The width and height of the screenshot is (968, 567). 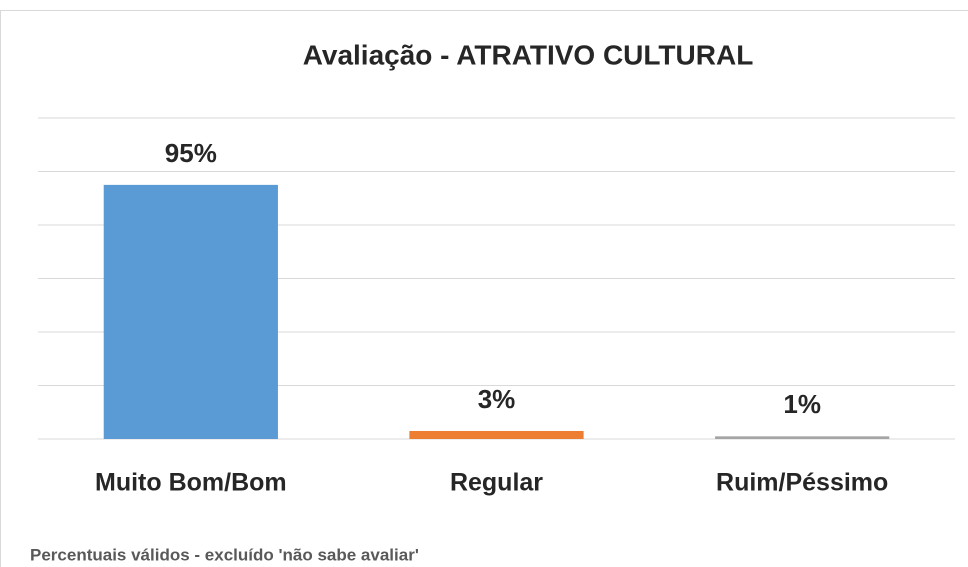 I want to click on data-label: 1%, so click(x=802, y=404).